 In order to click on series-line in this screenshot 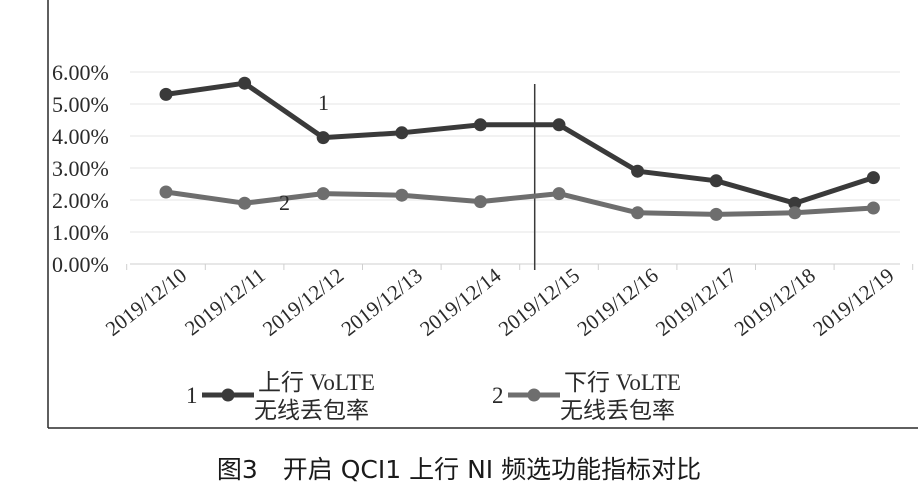, I will do `click(519, 203)`.